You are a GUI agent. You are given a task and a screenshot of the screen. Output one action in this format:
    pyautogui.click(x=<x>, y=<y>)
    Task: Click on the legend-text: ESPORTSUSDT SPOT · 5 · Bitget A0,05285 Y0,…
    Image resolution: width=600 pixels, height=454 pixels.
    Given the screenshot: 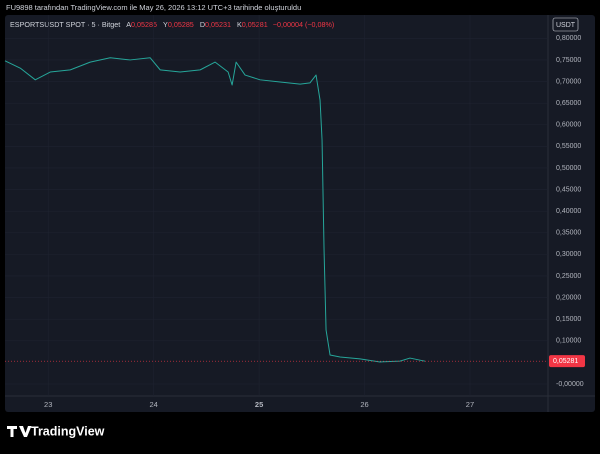 What is the action you would take?
    pyautogui.click(x=172, y=24)
    